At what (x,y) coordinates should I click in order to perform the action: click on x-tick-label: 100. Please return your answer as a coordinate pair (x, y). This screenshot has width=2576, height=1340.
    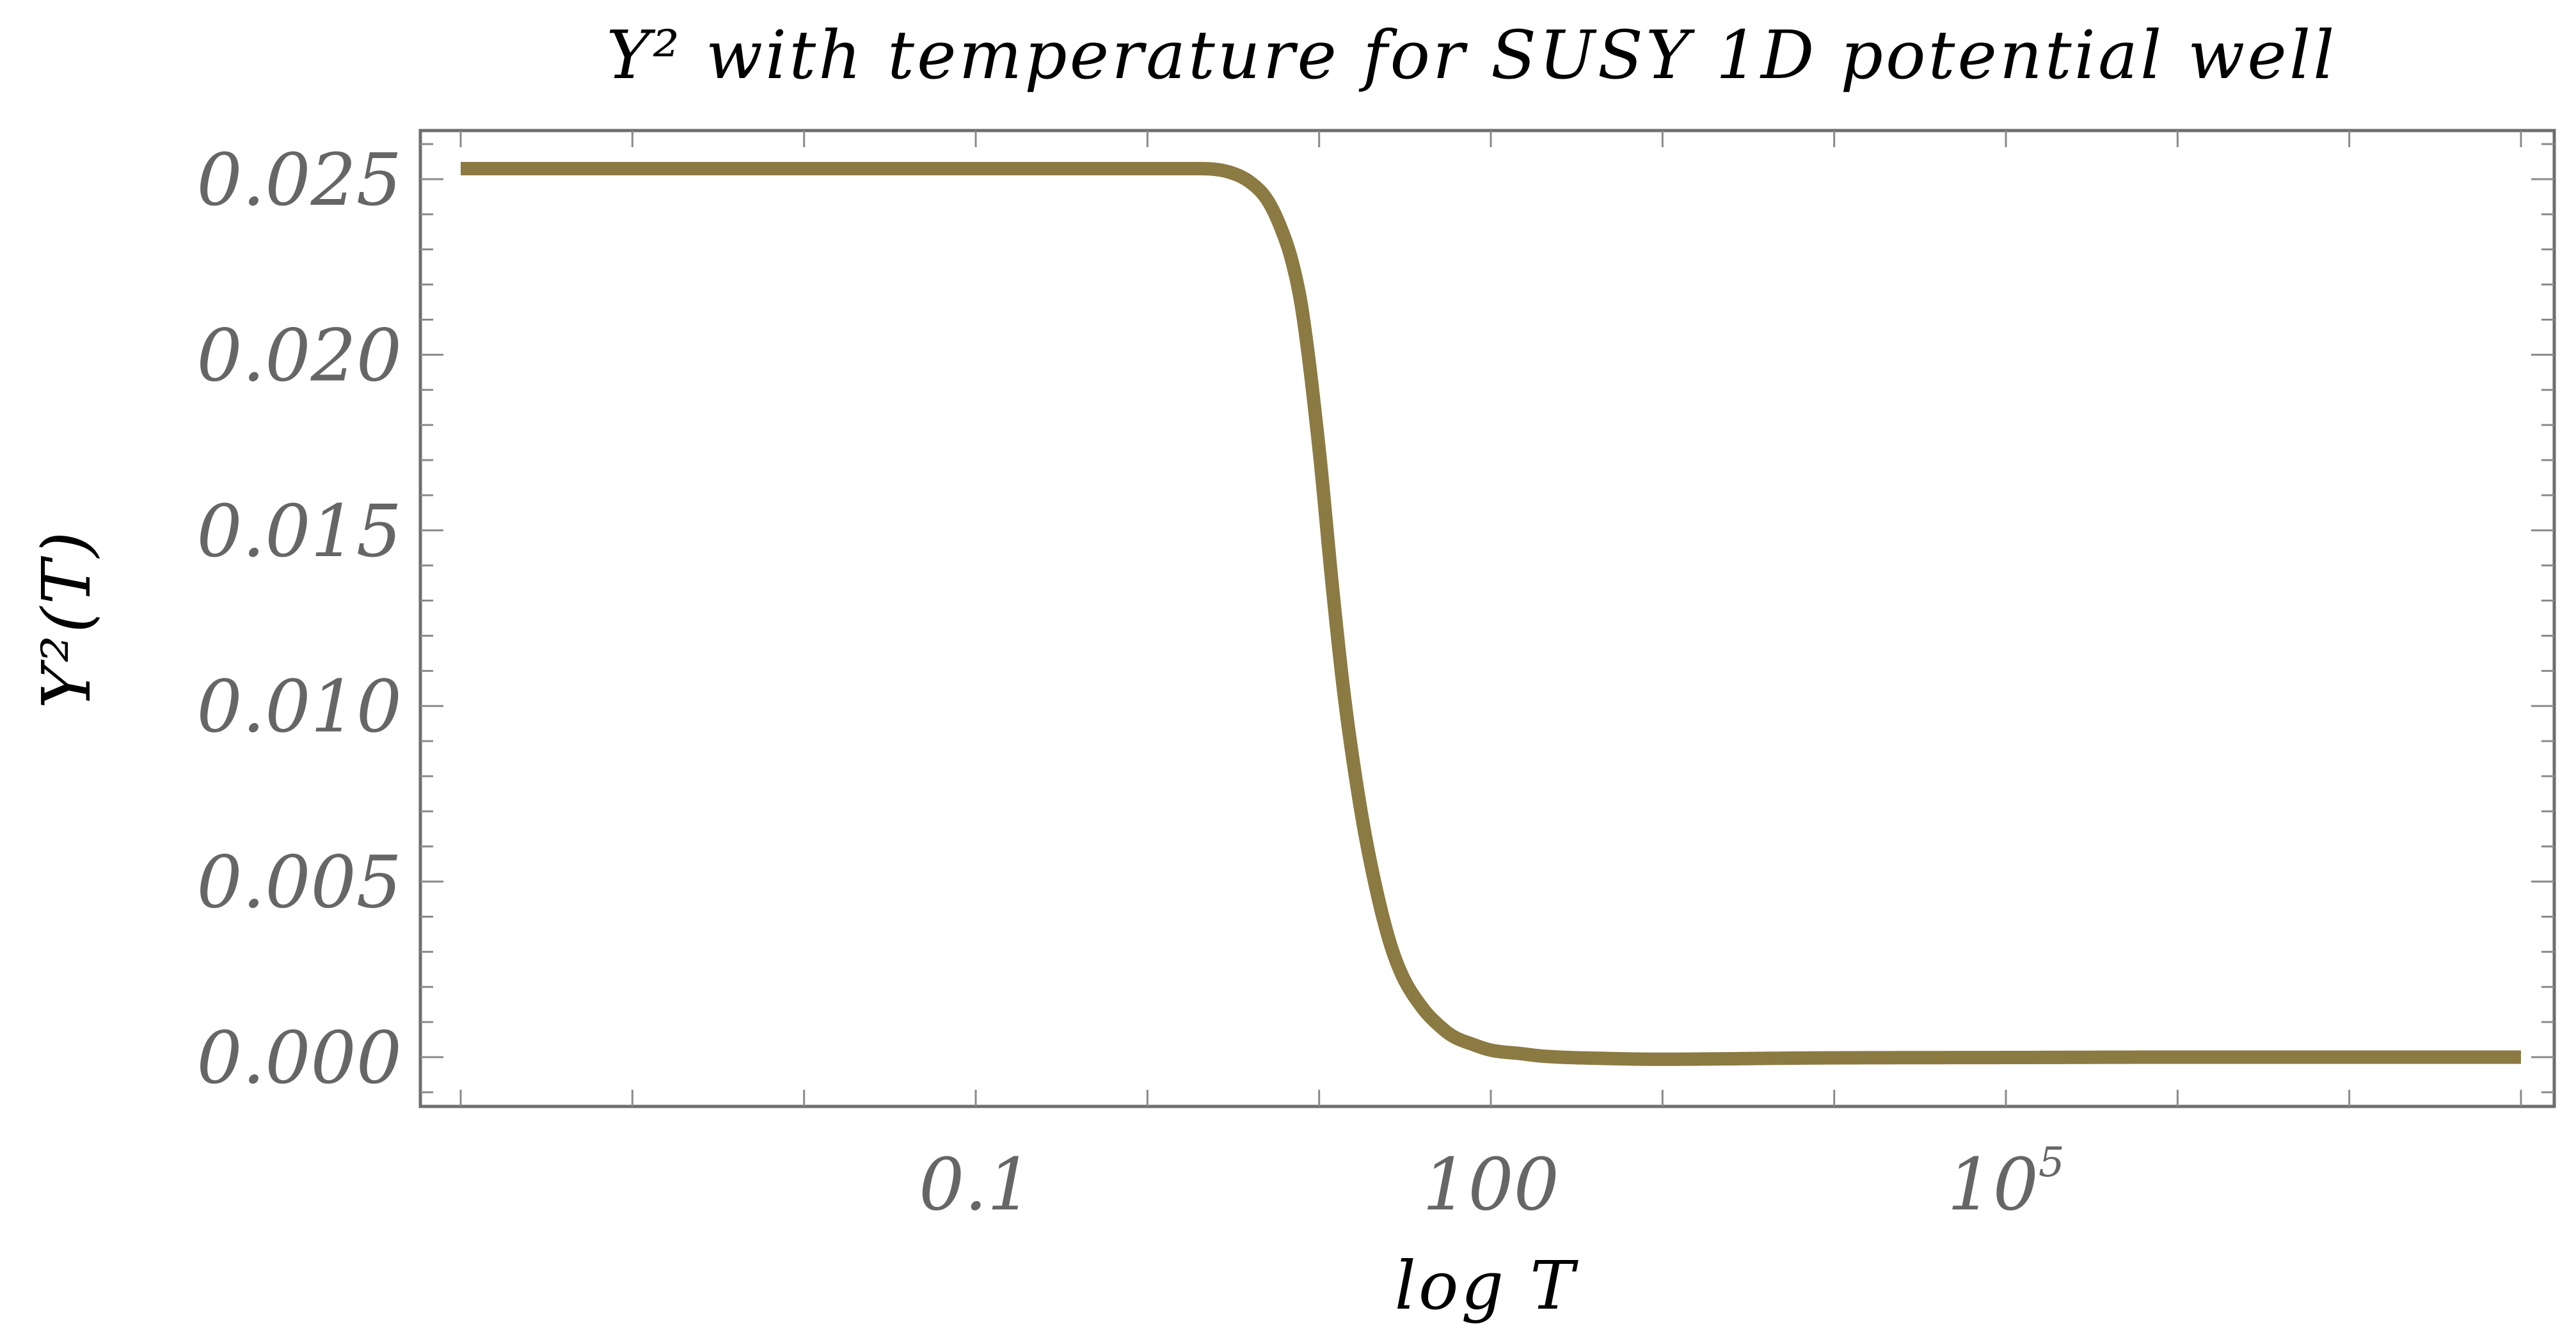
    Looking at the image, I should click on (1490, 1185).